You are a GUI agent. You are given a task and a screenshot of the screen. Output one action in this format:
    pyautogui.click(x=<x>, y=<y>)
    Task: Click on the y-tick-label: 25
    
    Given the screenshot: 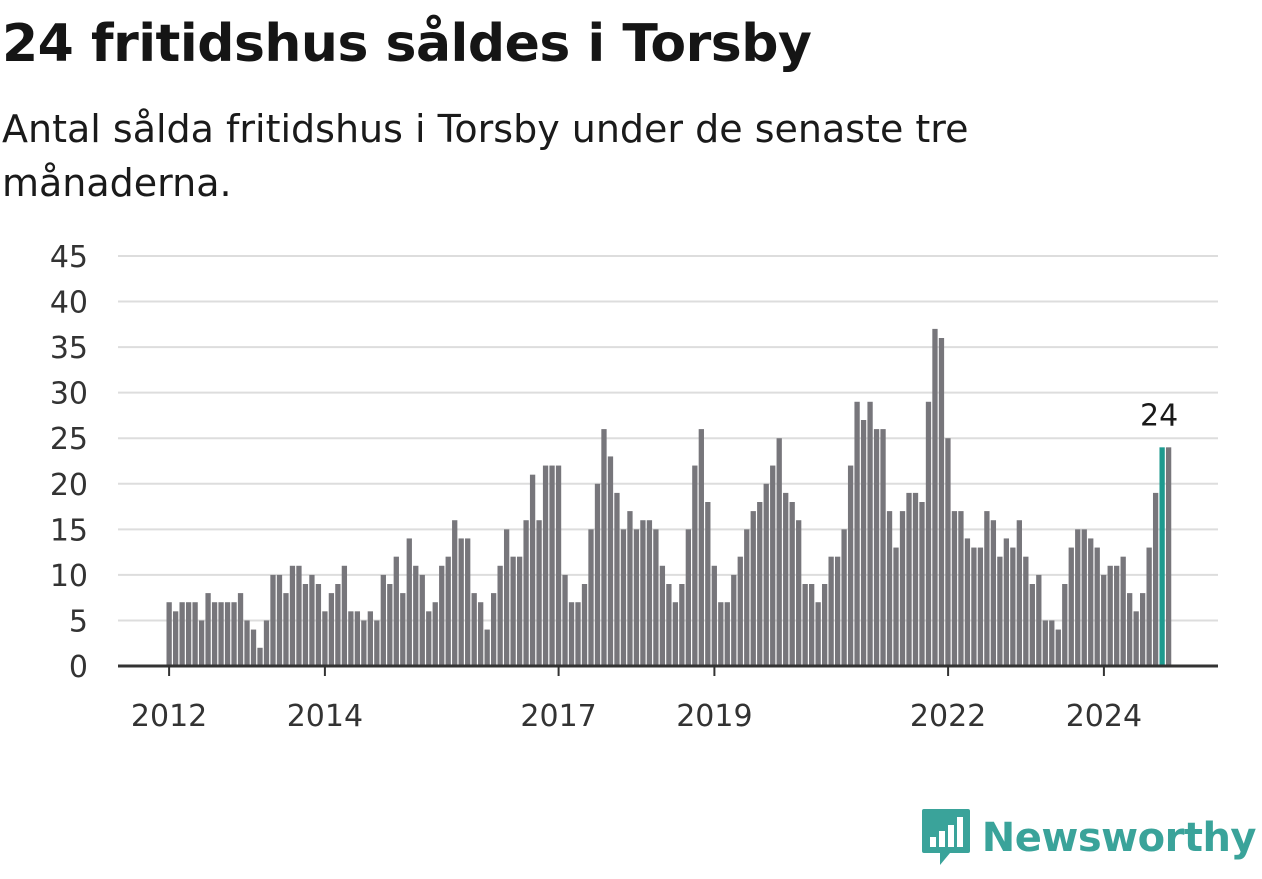 What is the action you would take?
    pyautogui.click(x=69, y=439)
    